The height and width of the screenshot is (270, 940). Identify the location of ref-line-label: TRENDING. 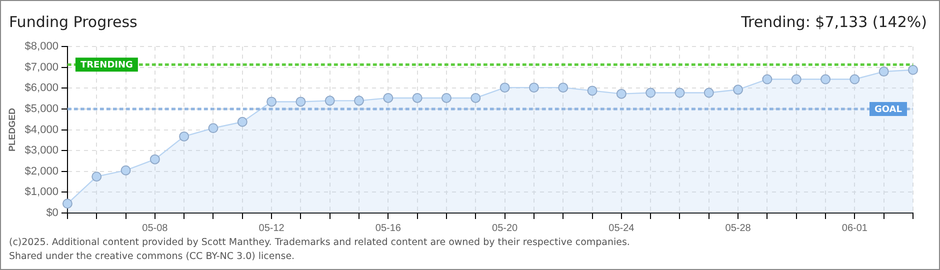
(106, 65).